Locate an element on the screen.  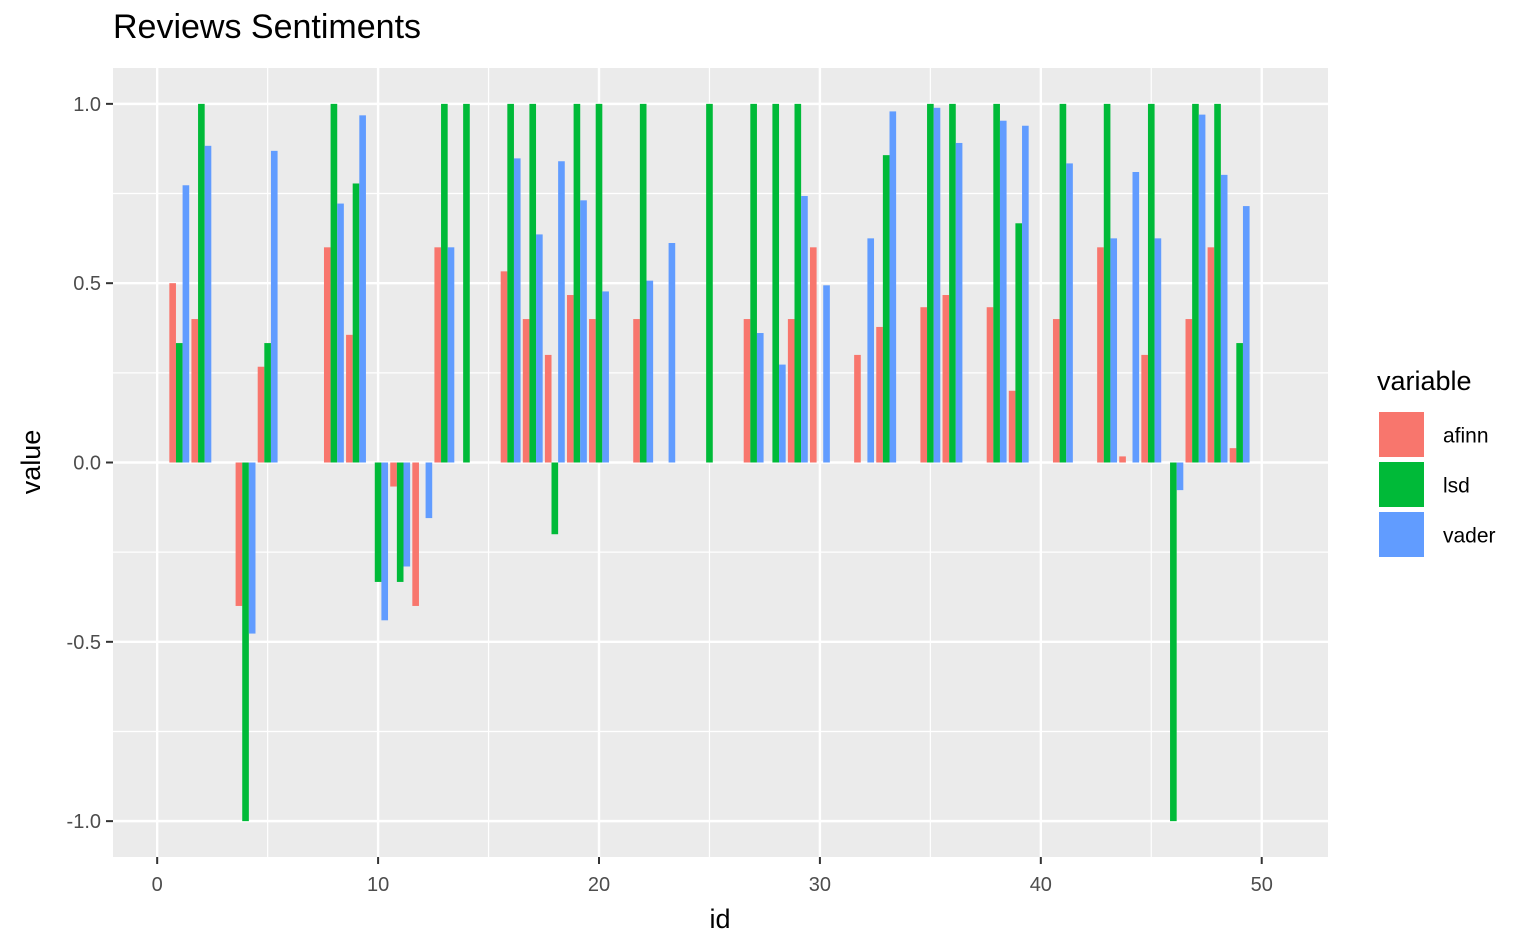
x-tick-label: 10 is located at coordinates (378, 885).